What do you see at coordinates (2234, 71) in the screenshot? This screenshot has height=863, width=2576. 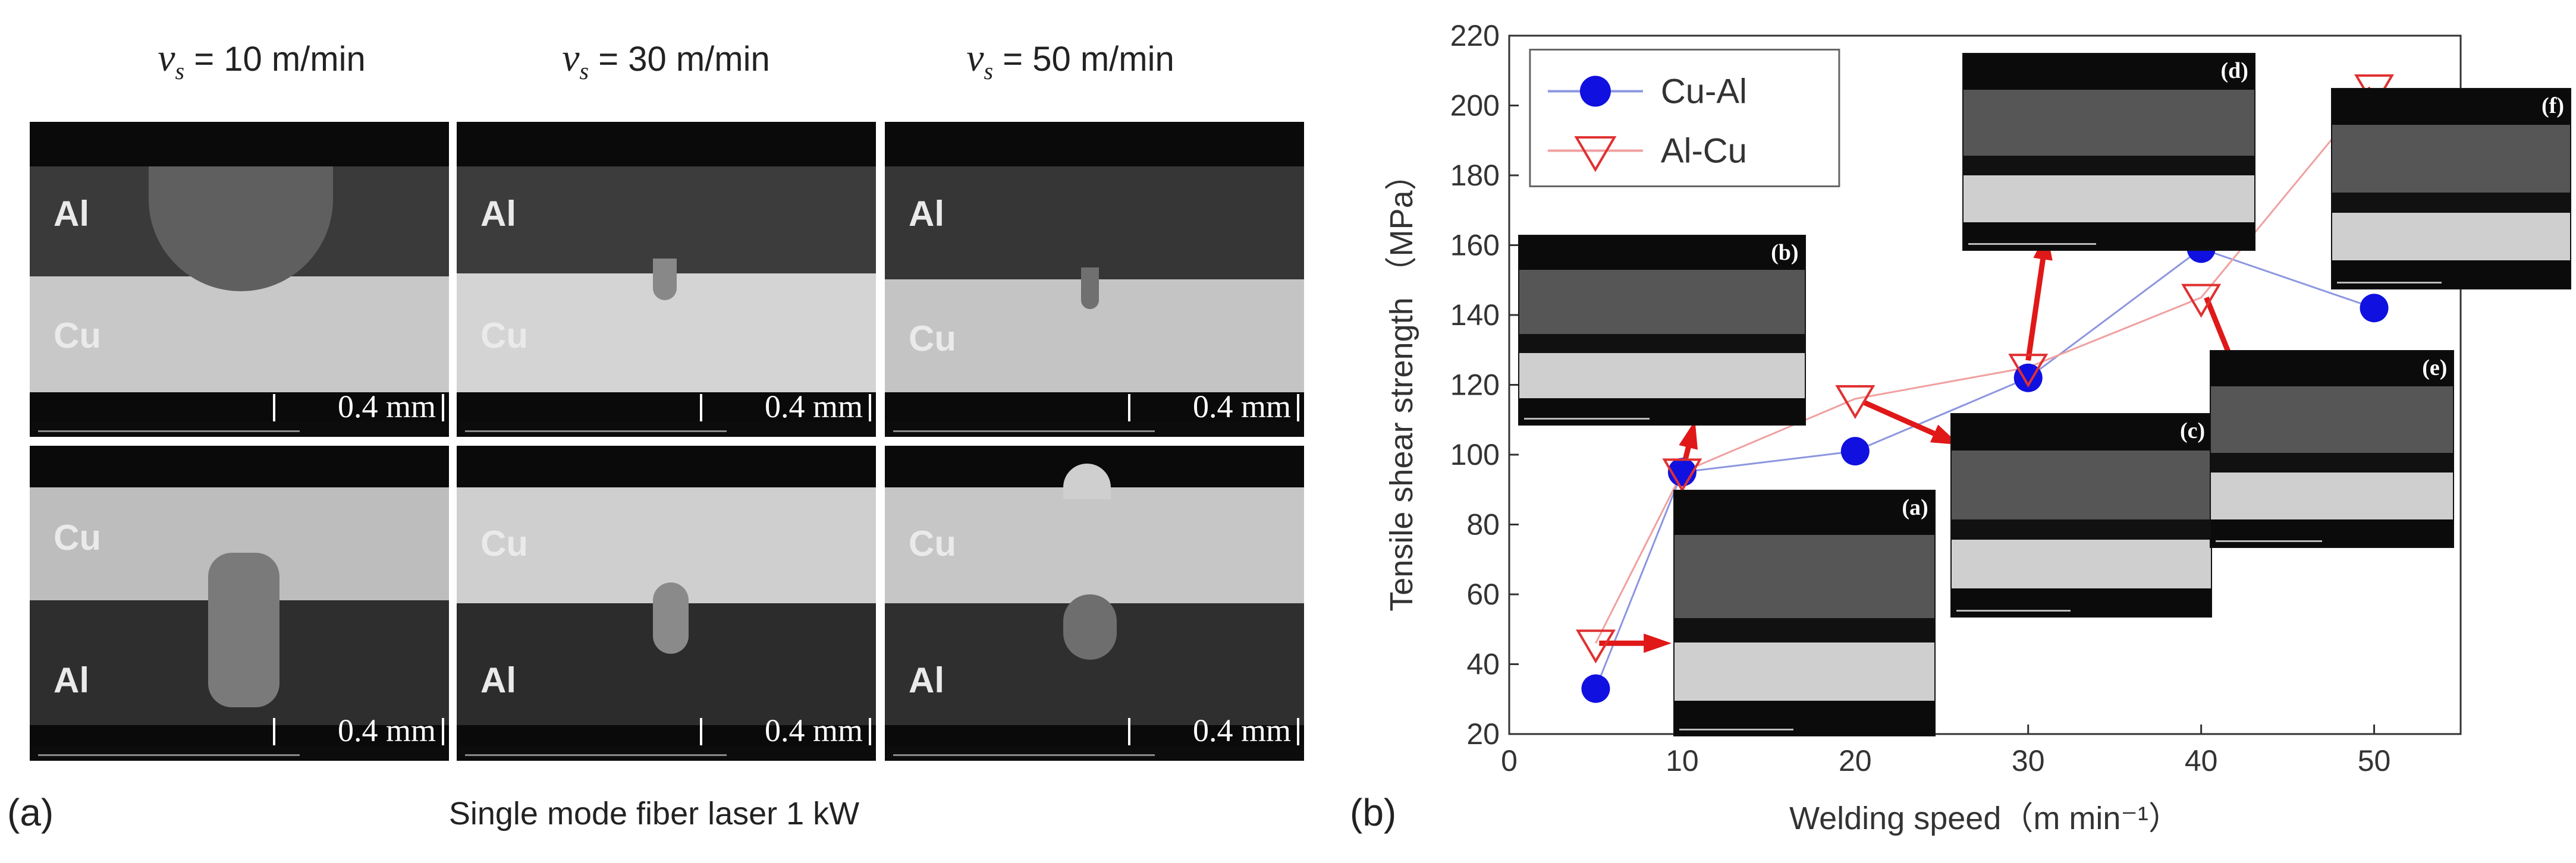 I see `inset-label: (d)` at bounding box center [2234, 71].